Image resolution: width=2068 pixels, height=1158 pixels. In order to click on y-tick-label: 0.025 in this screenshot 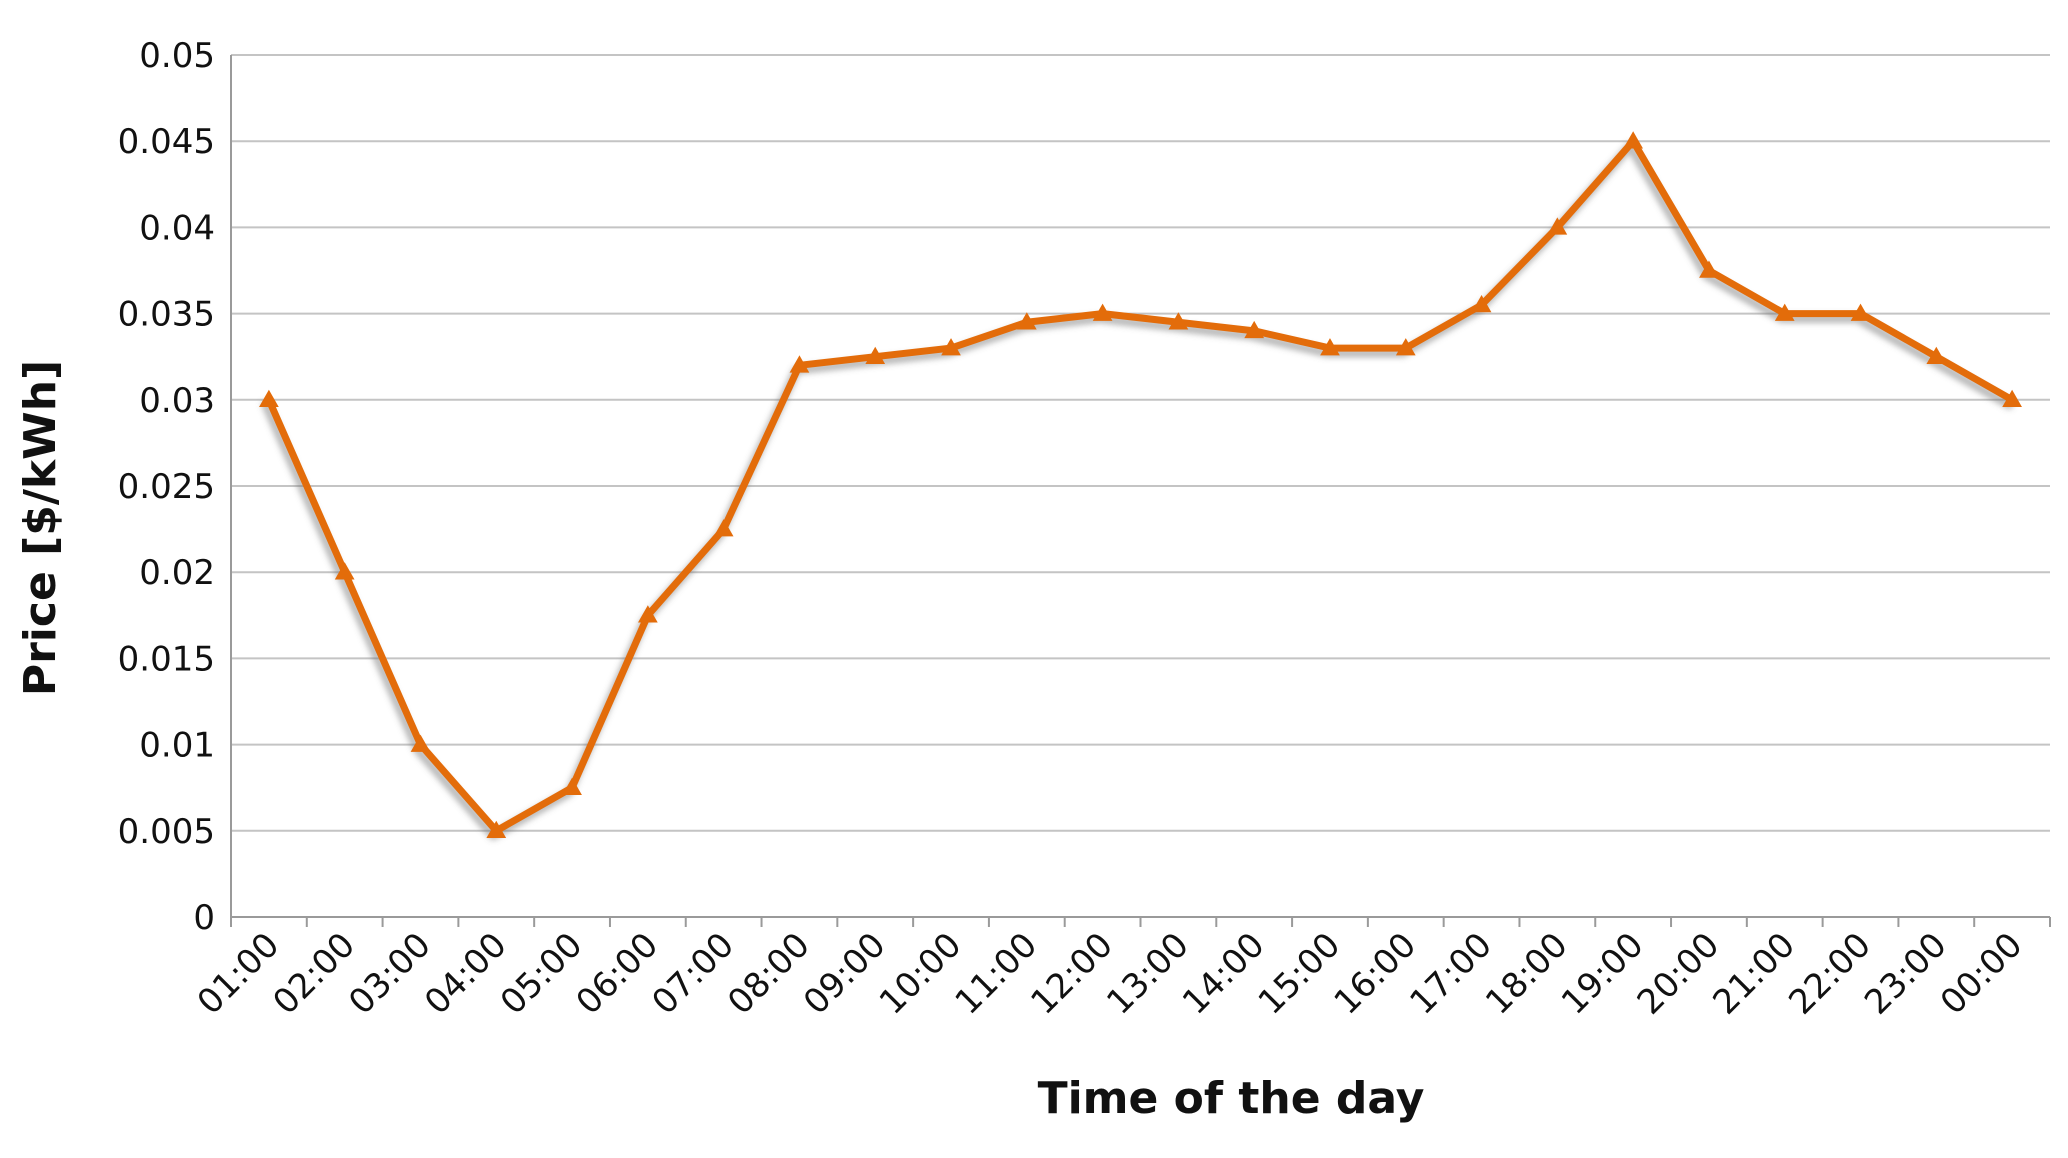, I will do `click(166, 487)`.